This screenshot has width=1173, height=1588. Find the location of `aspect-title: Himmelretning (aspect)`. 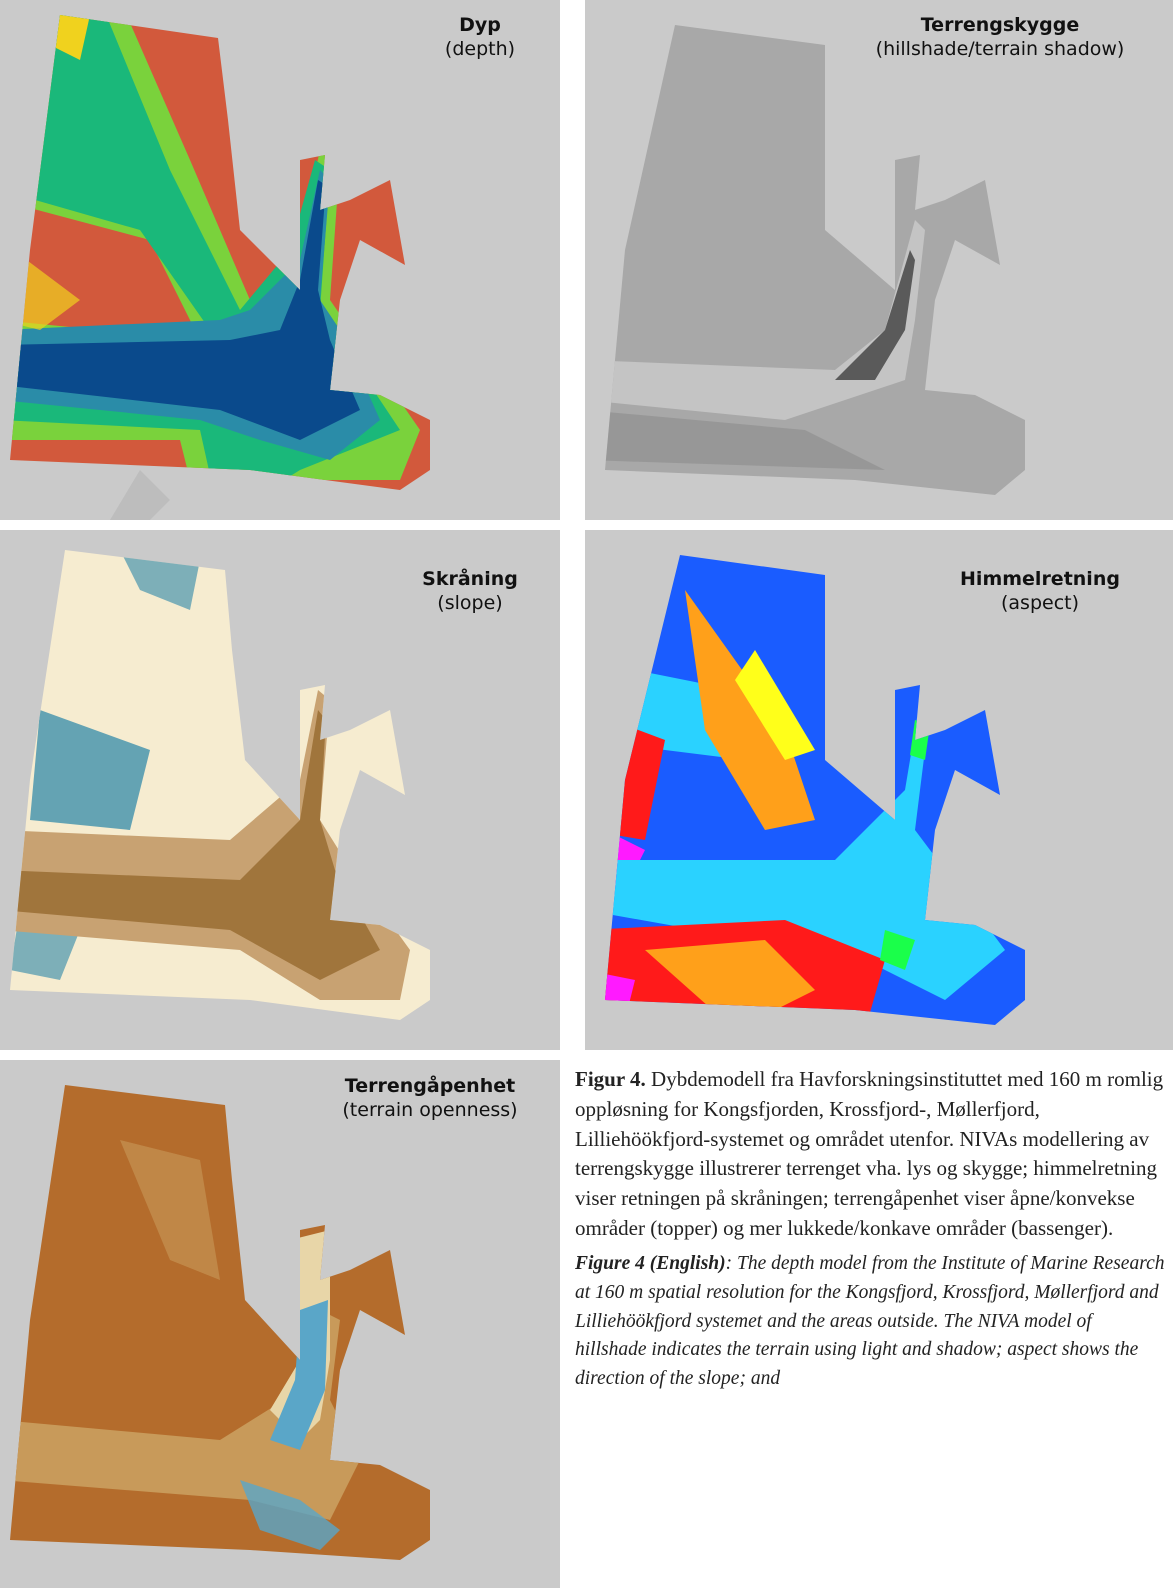

aspect-title: Himmelretning (aspect) is located at coordinates (1040, 592).